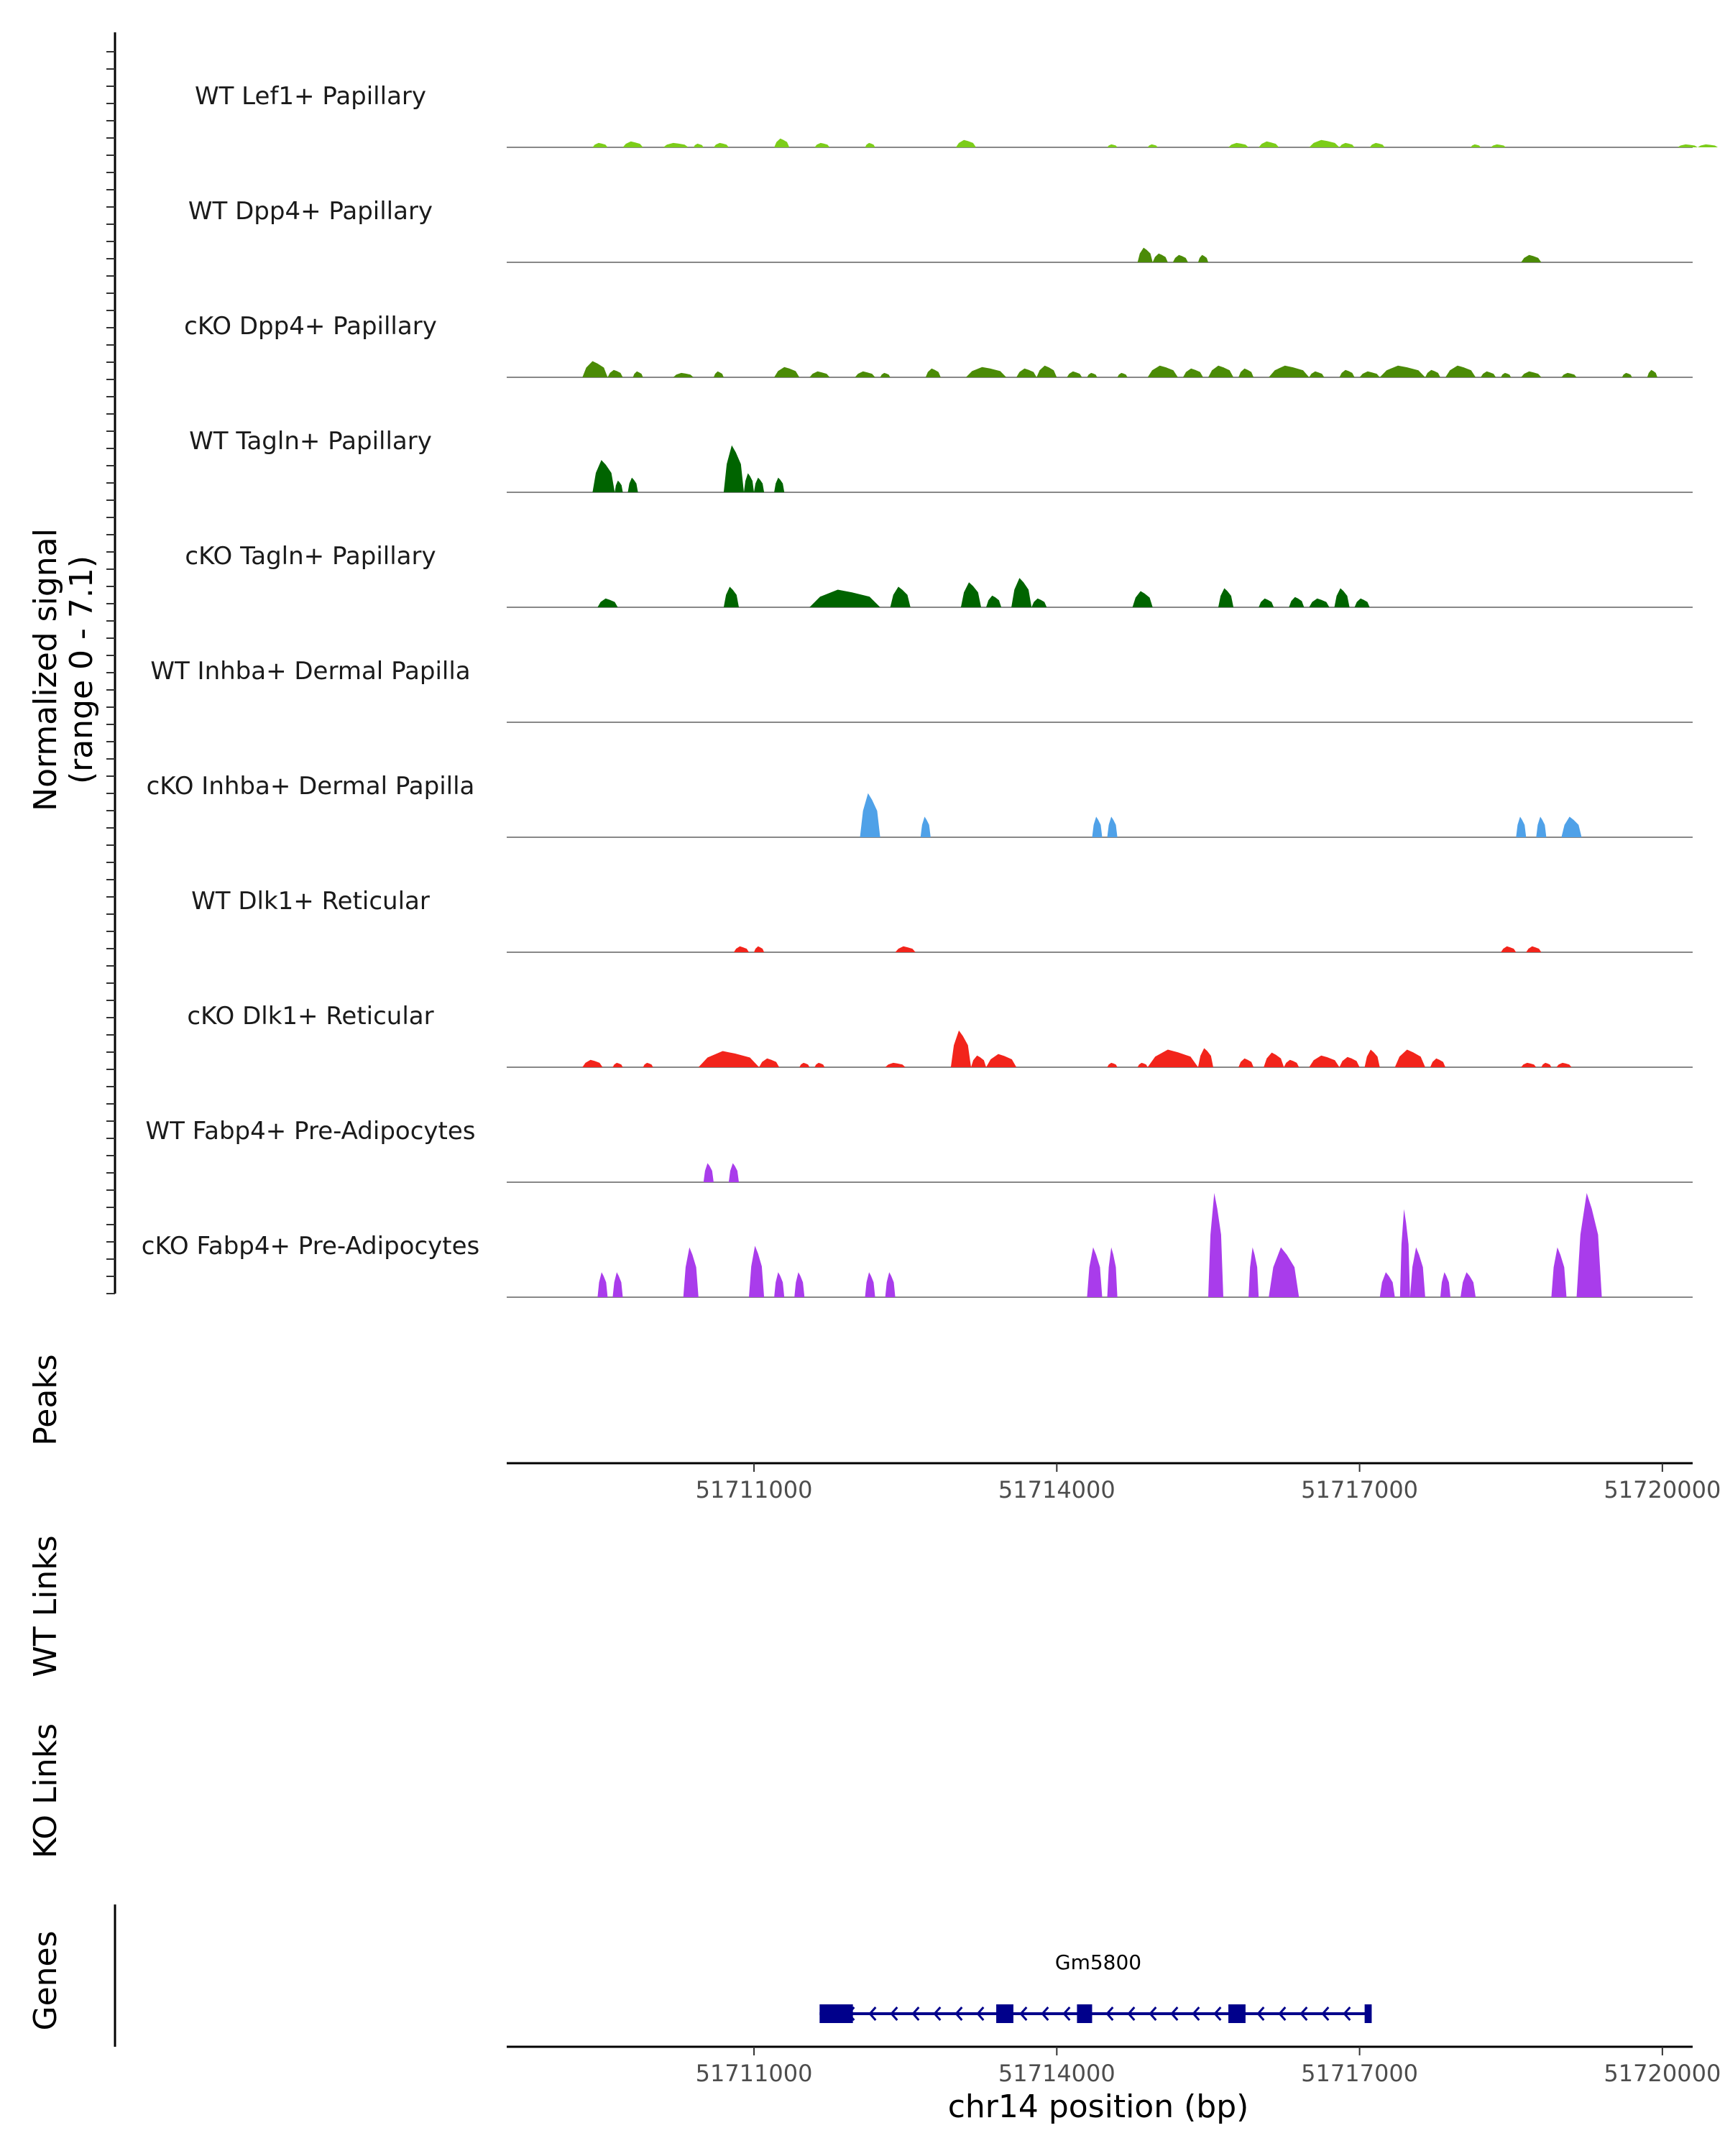  I want to click on track: WT Dlk1+ Reticular, so click(942, 920).